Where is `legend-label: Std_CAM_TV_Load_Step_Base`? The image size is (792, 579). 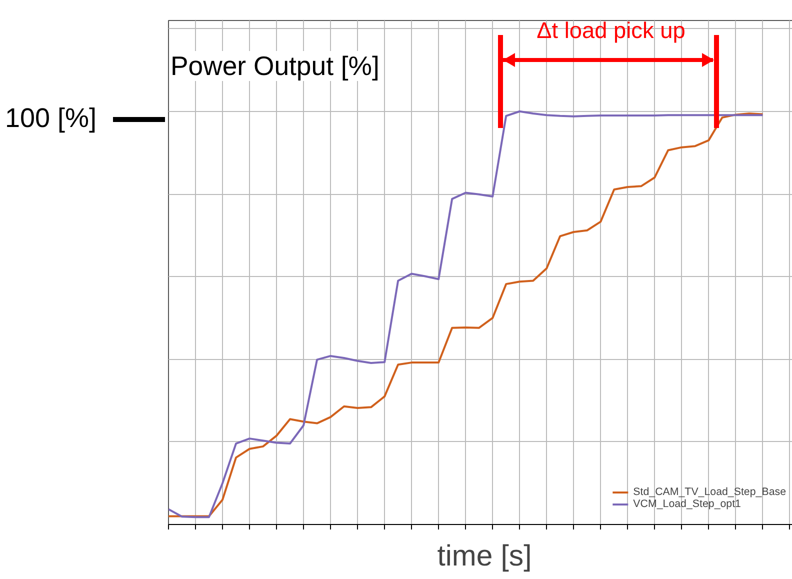
legend-label: Std_CAM_TV_Load_Step_Base is located at coordinates (709, 492).